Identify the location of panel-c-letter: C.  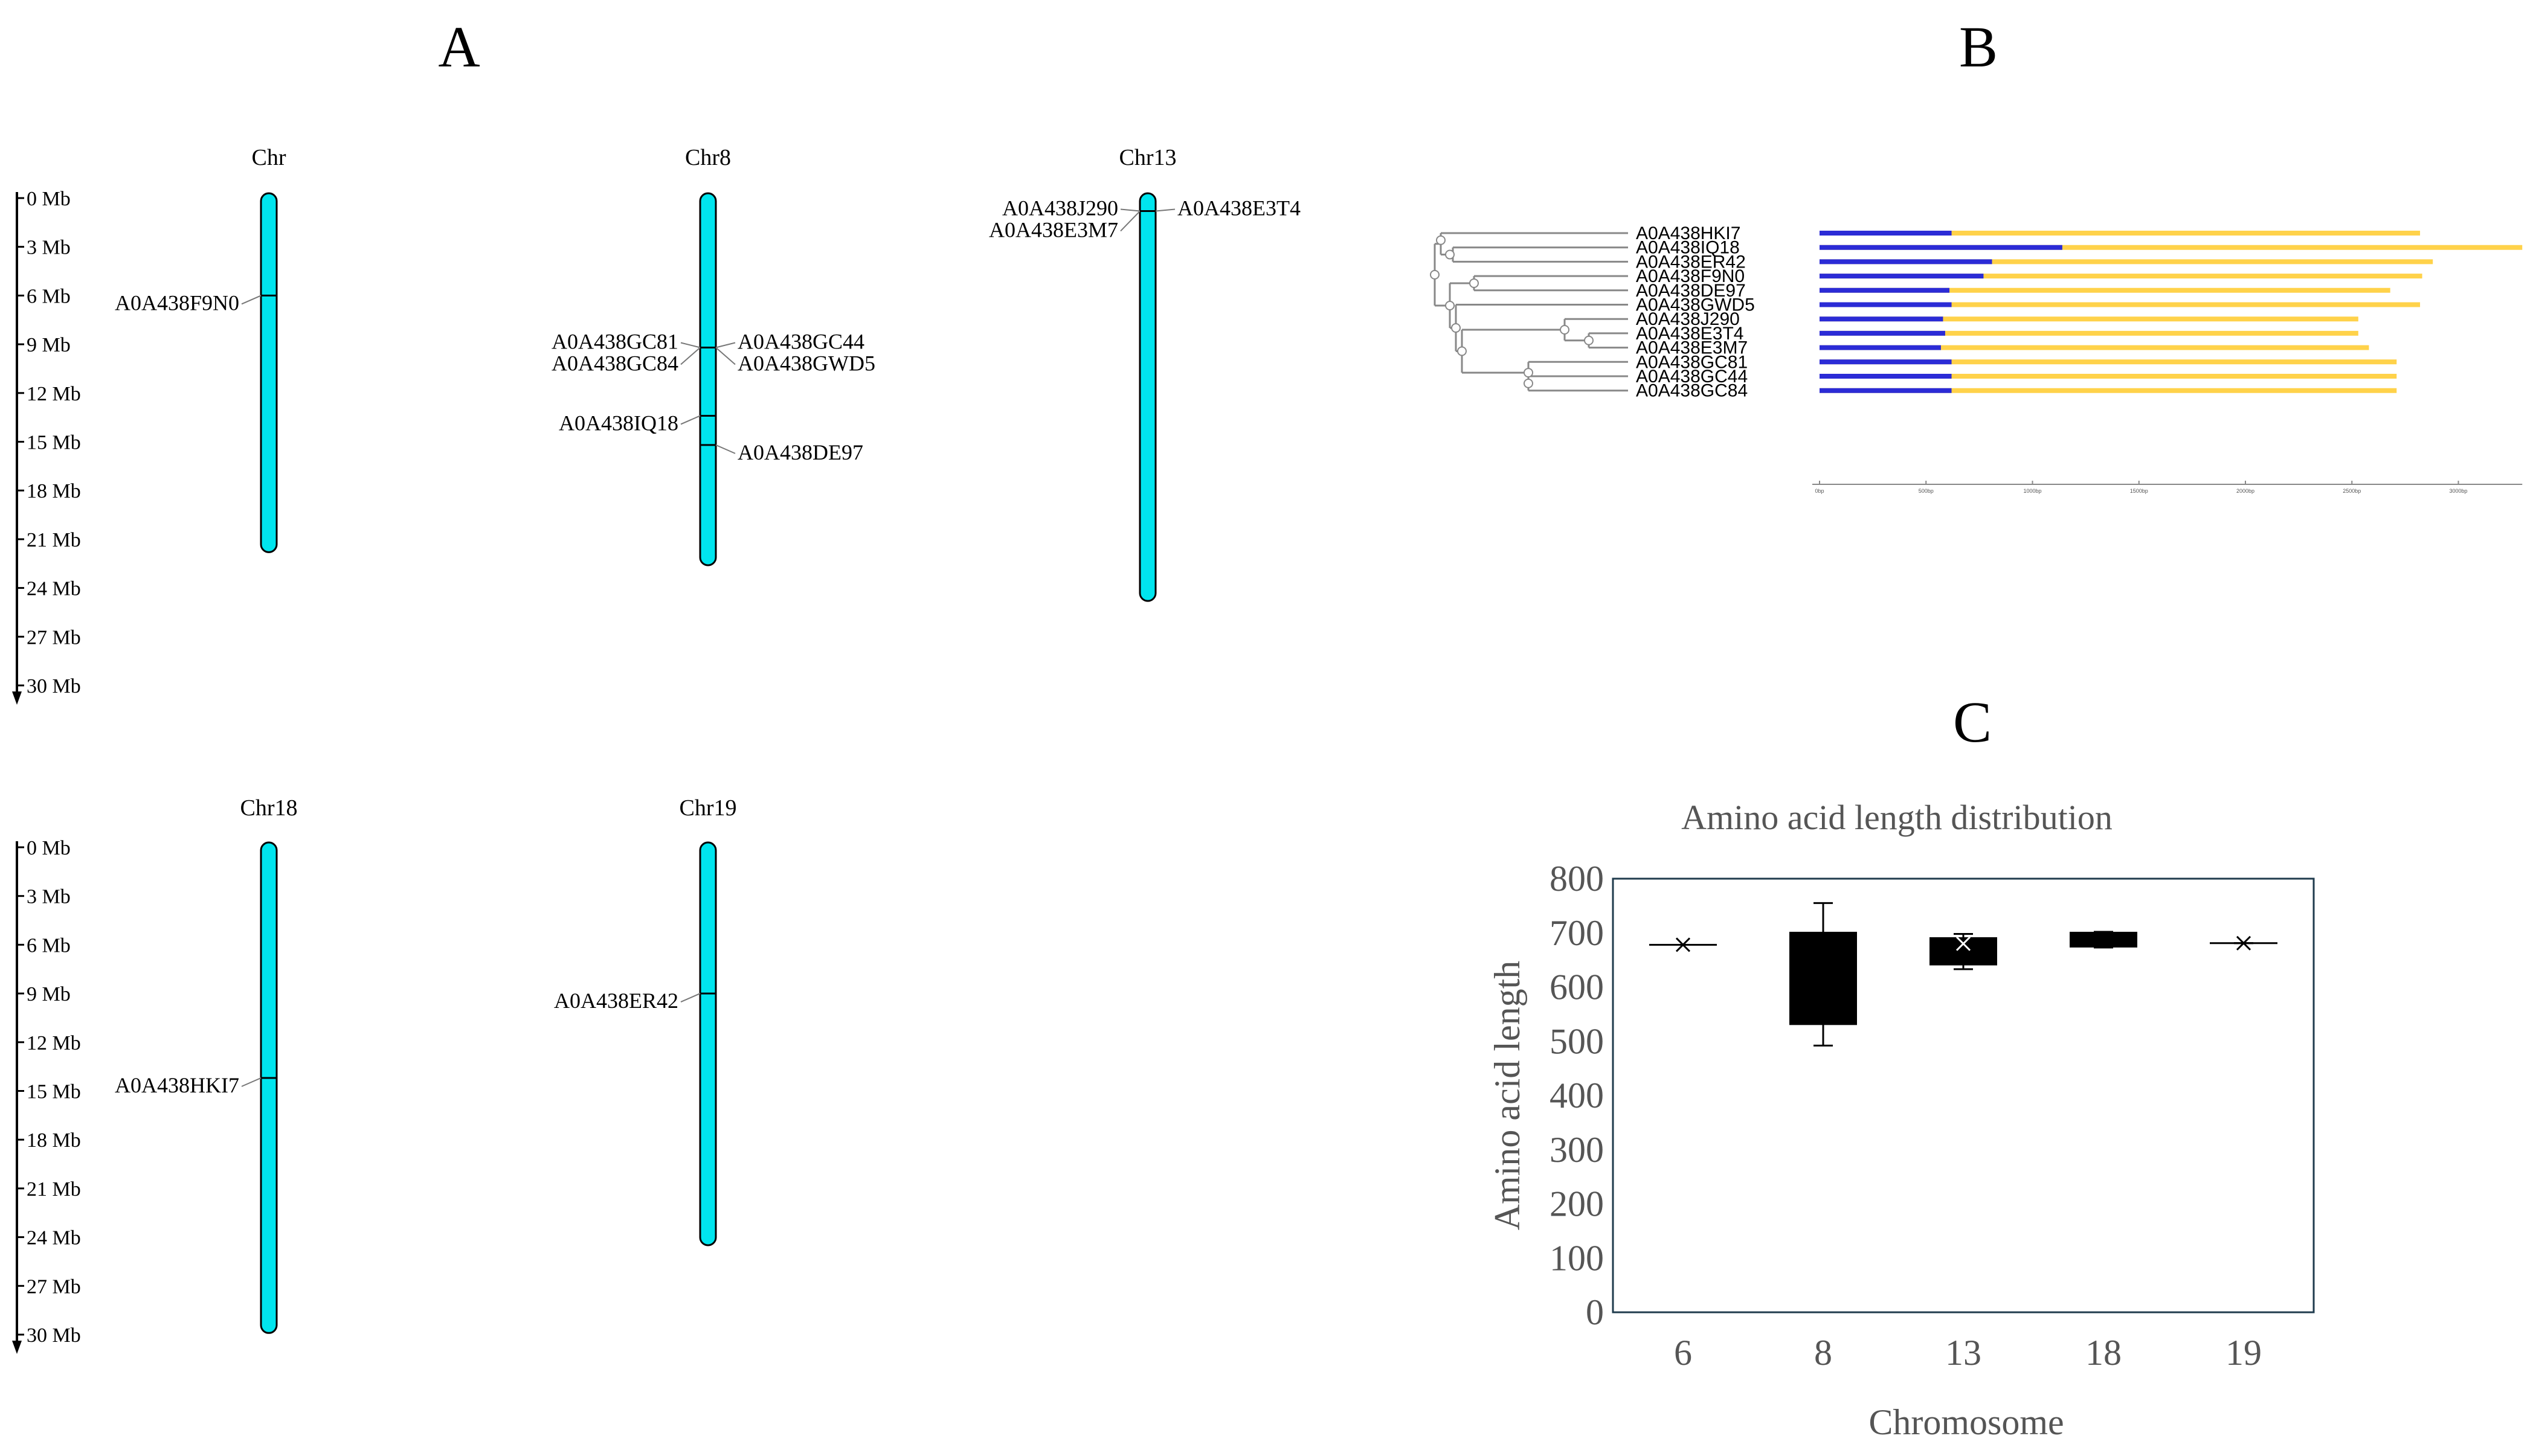
(1972, 722).